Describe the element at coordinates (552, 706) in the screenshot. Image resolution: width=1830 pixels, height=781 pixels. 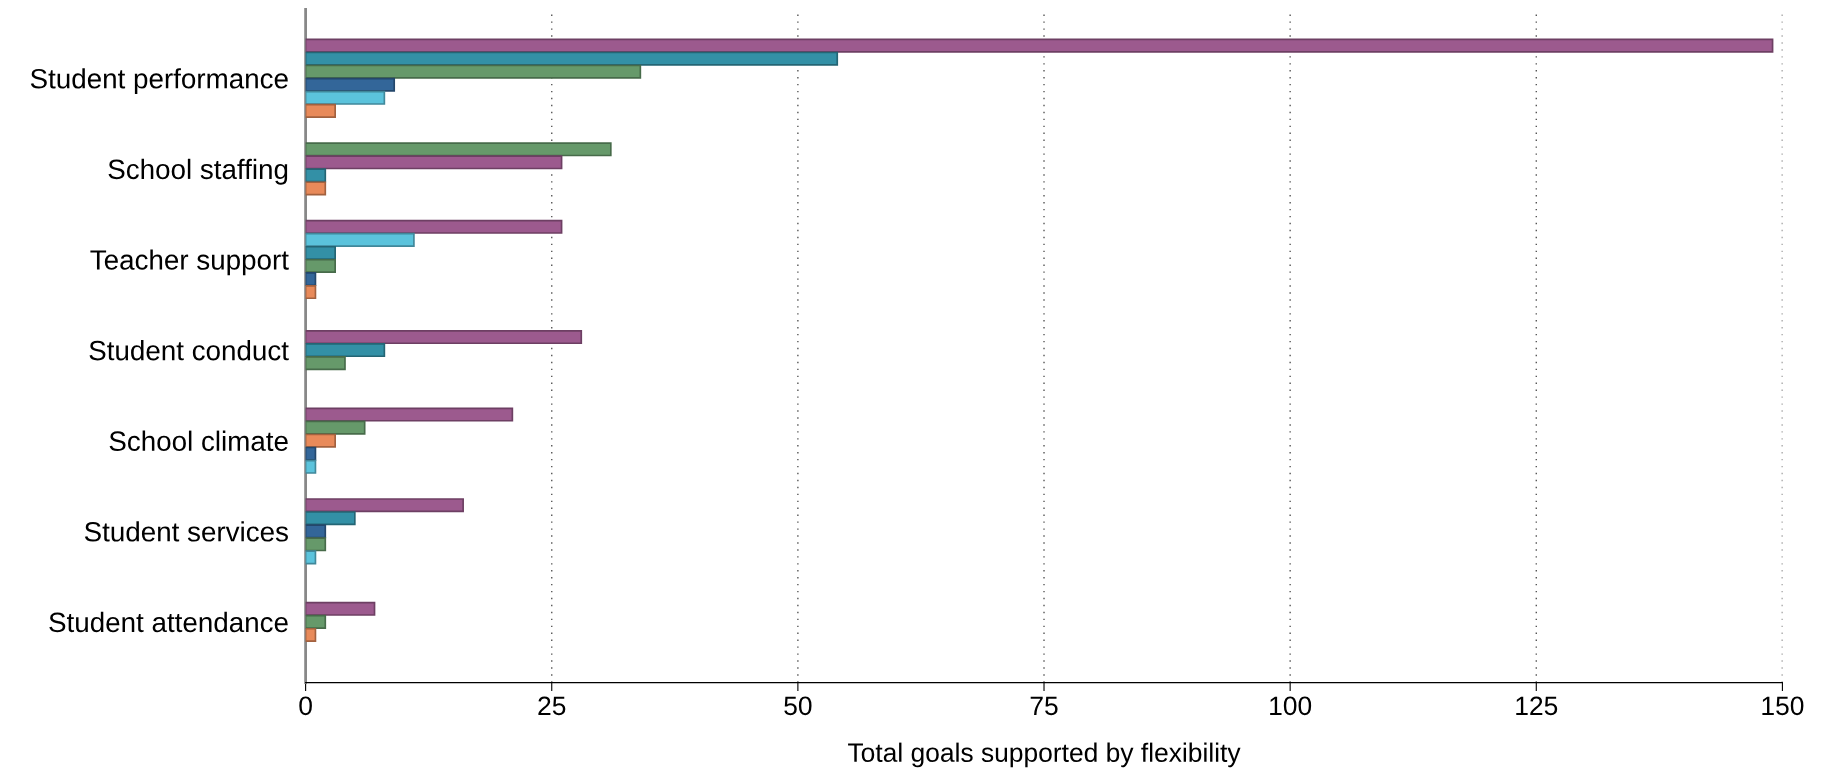
I see `x-tick-label: 25` at that location.